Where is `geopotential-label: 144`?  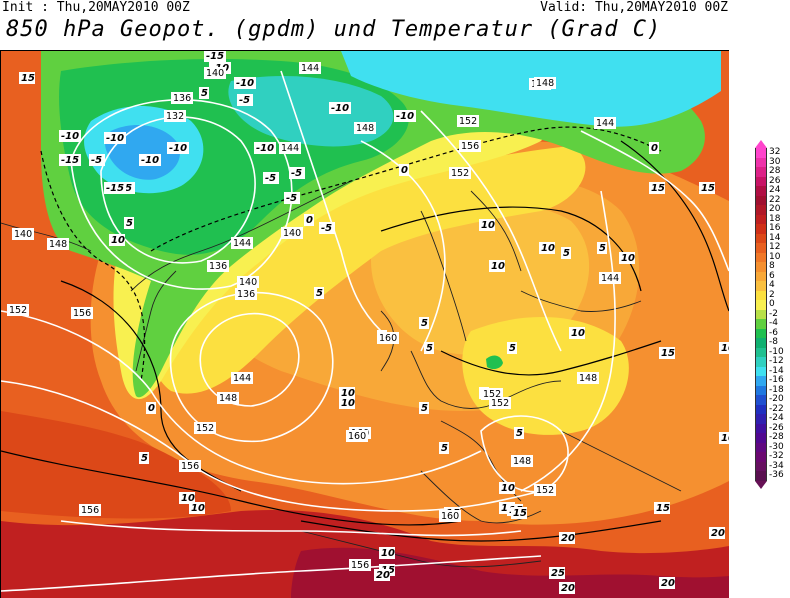
geopotential-label: 144 is located at coordinates (310, 68).